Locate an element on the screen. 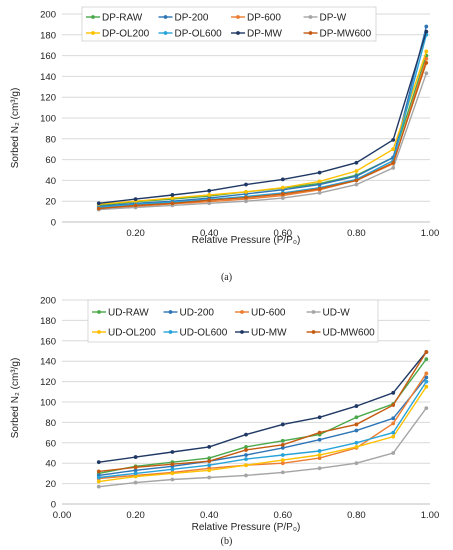  legend-label: UD-W is located at coordinates (337, 313).